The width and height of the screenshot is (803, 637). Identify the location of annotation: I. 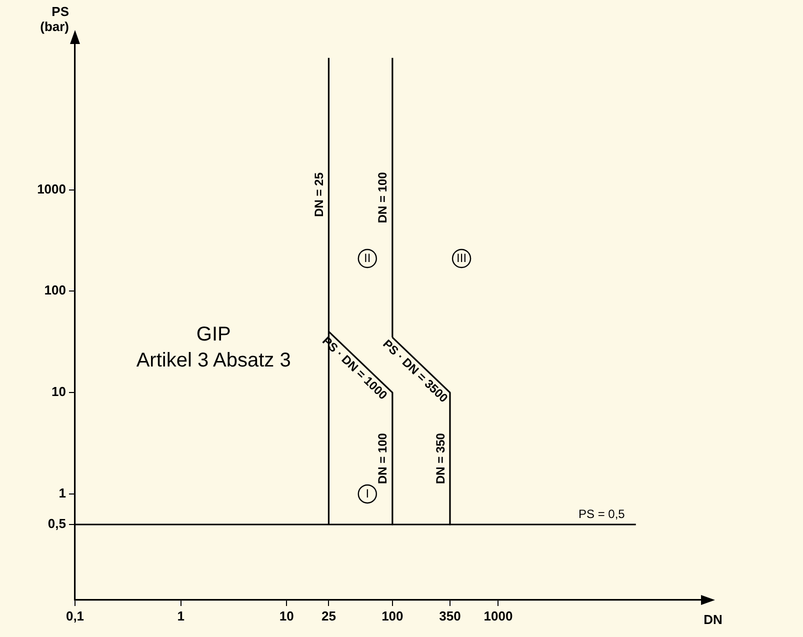
(368, 493).